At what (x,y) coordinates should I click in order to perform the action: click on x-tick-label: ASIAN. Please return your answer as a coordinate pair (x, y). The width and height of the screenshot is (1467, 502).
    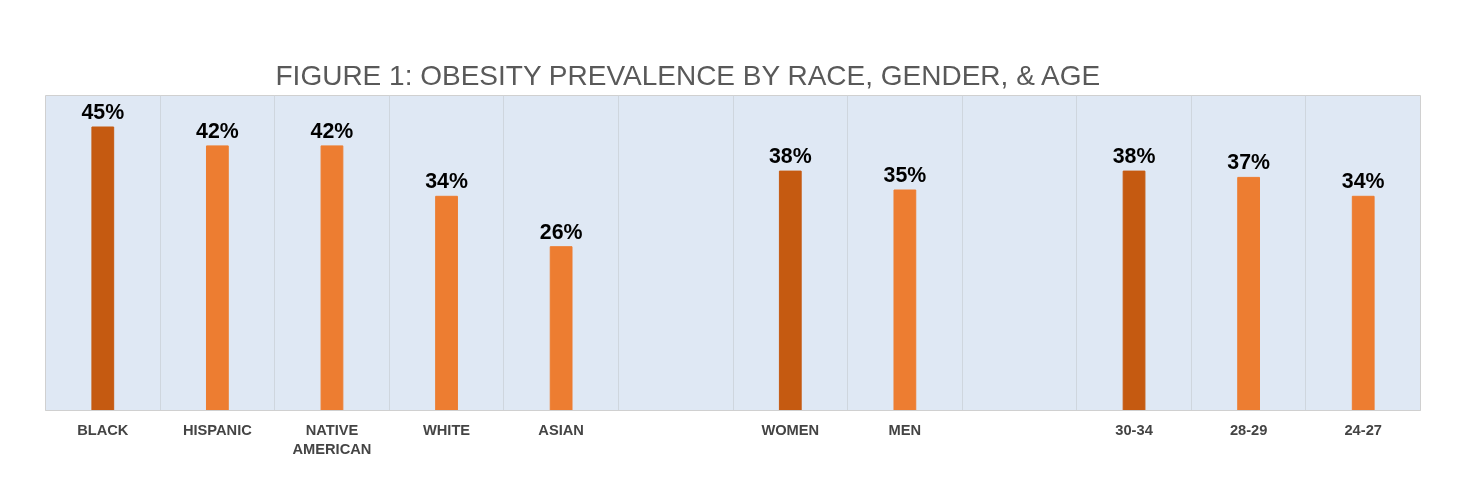
    Looking at the image, I should click on (561, 429).